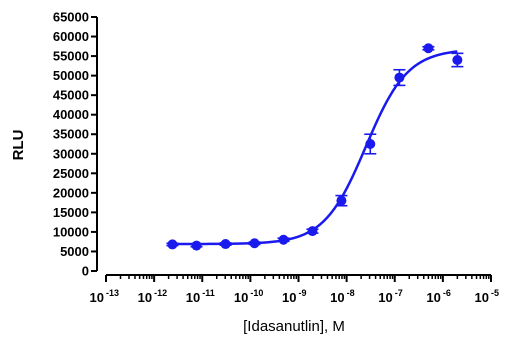 The image size is (506, 339). I want to click on x-tick-label: 10 -13, so click(104, 296).